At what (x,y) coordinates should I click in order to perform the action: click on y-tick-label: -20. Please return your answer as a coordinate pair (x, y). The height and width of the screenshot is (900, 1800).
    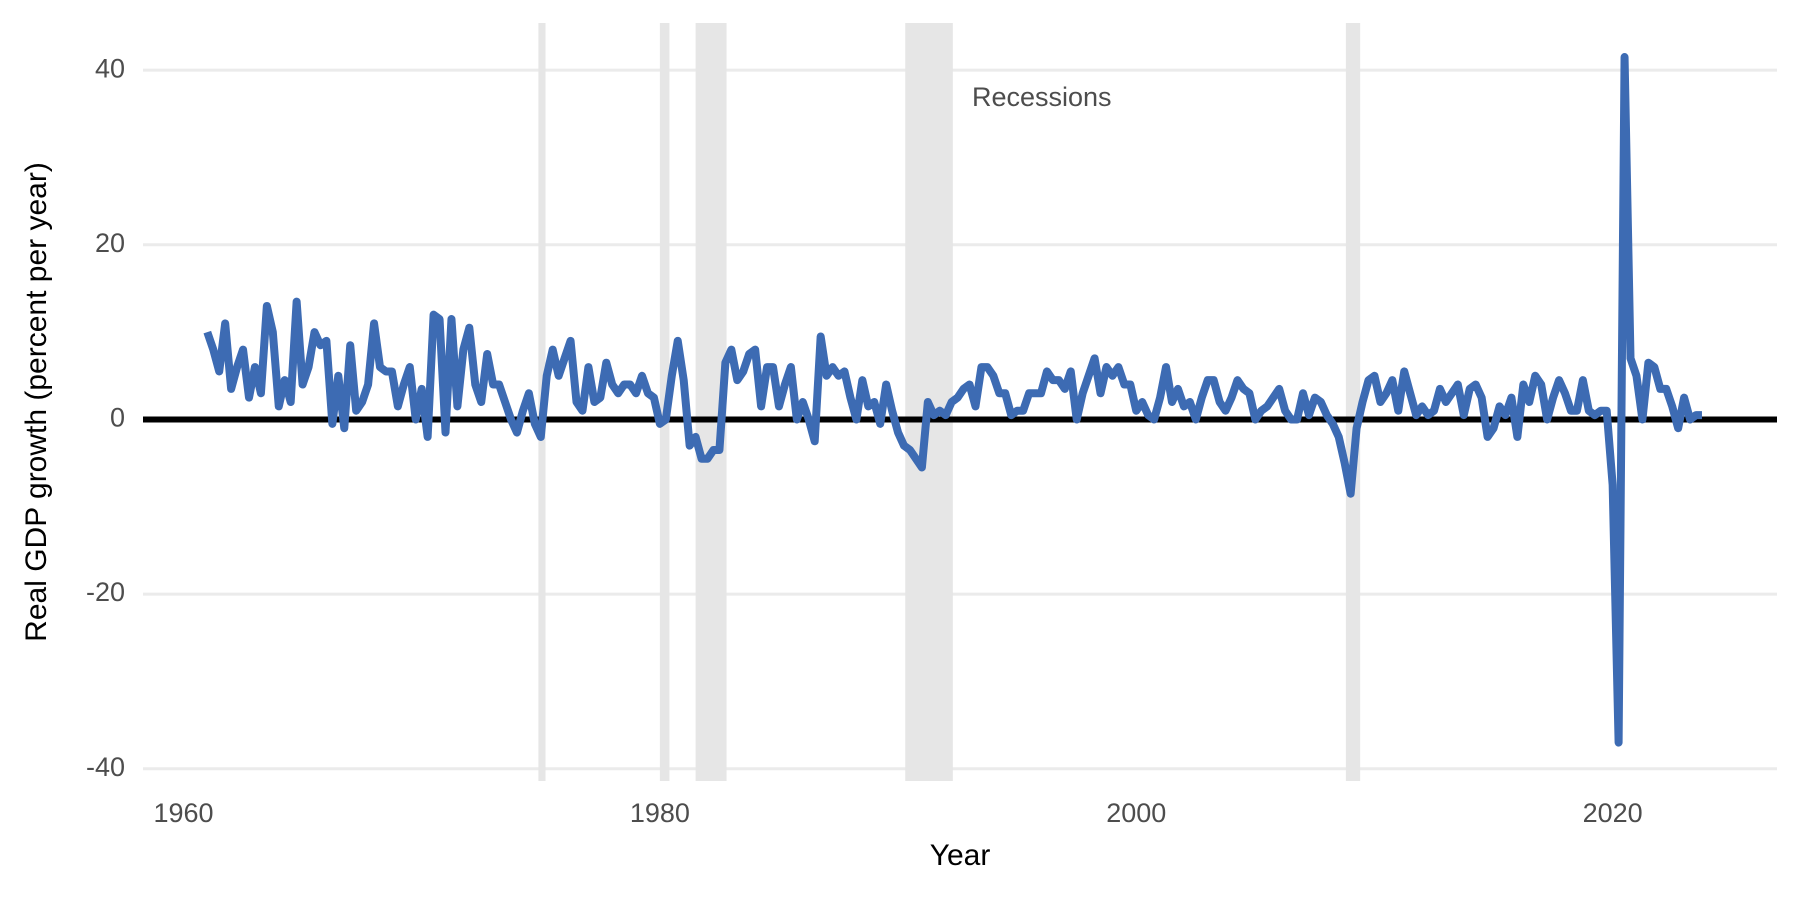
    Looking at the image, I should click on (105, 592).